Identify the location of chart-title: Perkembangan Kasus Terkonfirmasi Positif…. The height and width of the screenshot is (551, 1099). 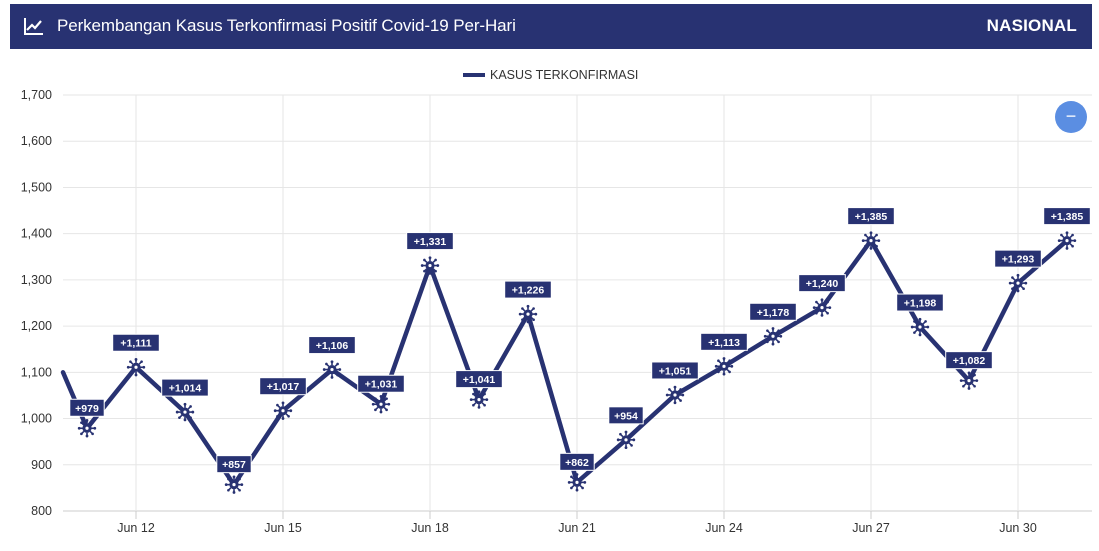
(286, 25).